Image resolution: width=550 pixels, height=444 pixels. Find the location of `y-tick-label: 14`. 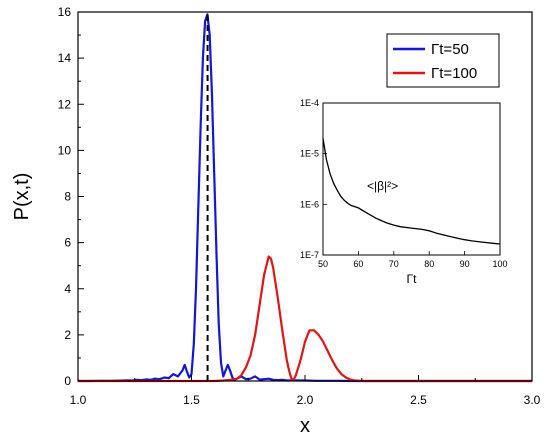

y-tick-label: 14 is located at coordinates (65, 58).